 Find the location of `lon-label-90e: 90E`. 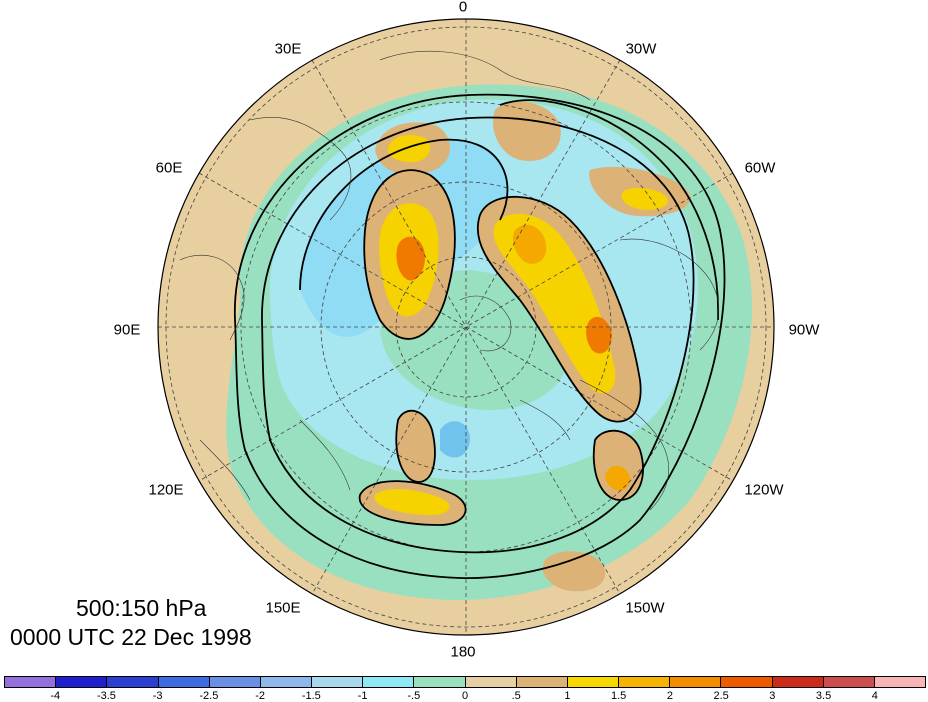

lon-label-90e: 90E is located at coordinates (127, 330).